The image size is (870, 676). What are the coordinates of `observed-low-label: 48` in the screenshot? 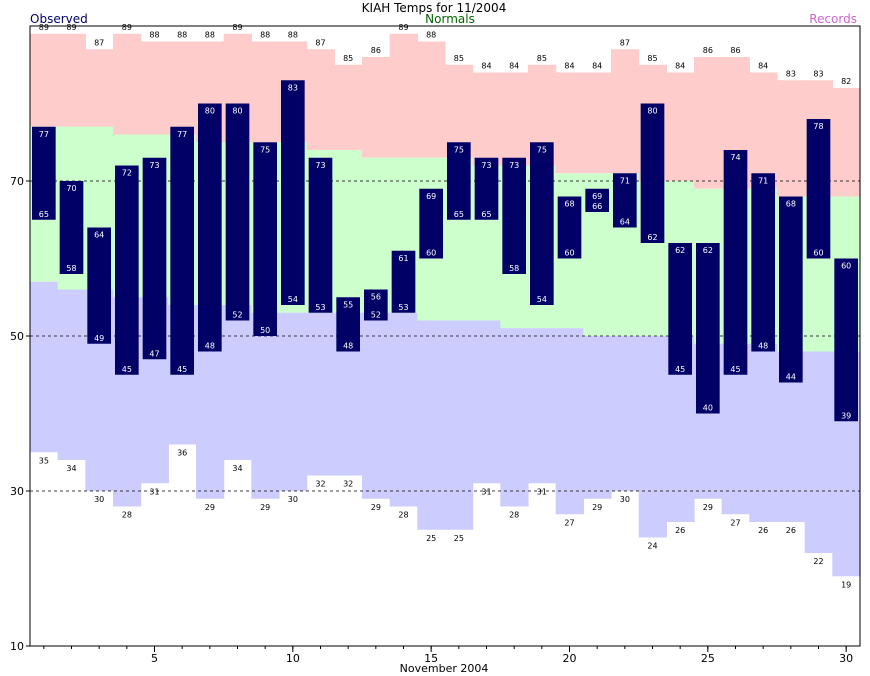 It's located at (763, 346).